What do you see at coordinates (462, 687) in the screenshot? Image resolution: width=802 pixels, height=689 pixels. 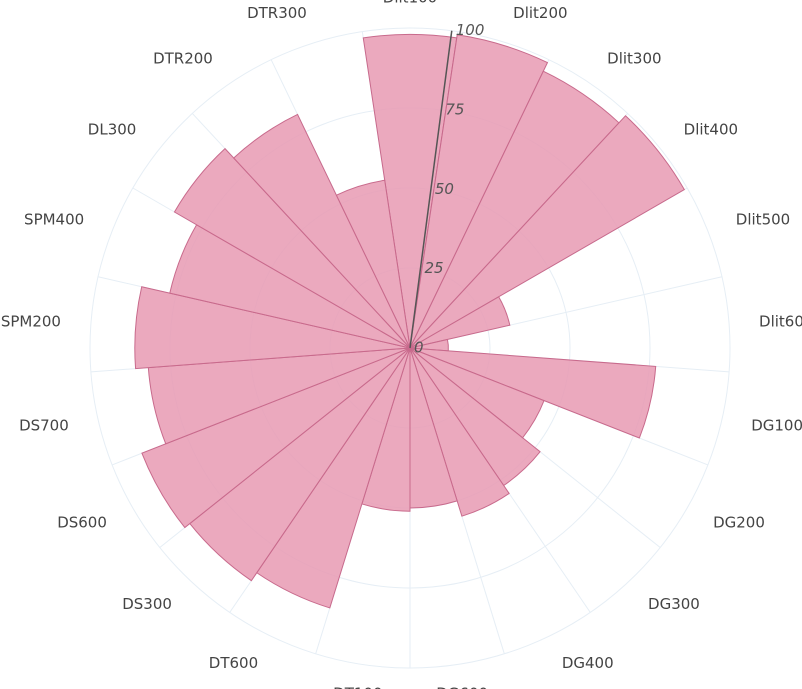 I see `category-label: DG600` at bounding box center [462, 687].